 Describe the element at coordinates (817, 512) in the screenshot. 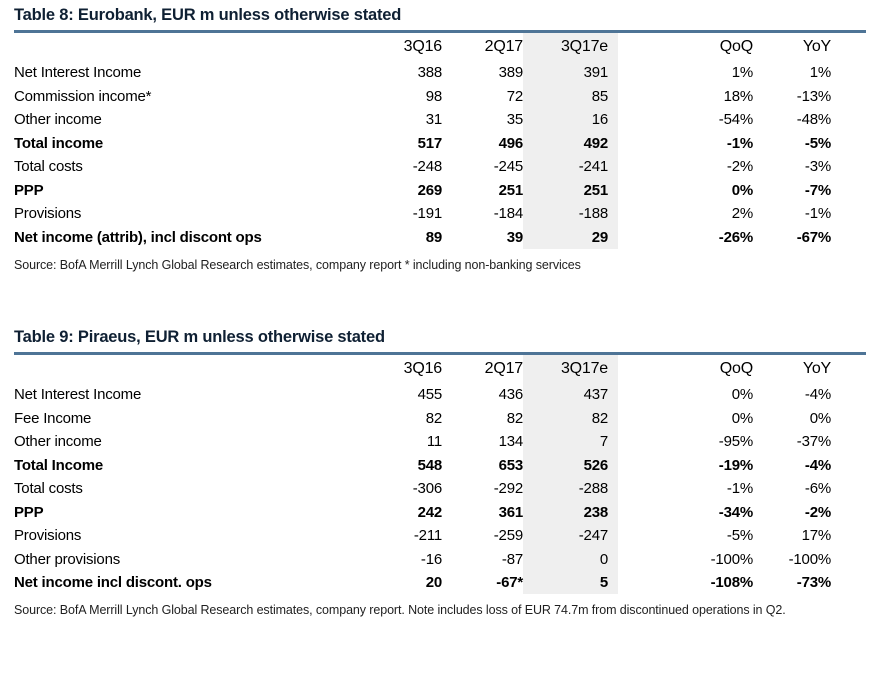

I see `cell-yoy: -2%` at that location.